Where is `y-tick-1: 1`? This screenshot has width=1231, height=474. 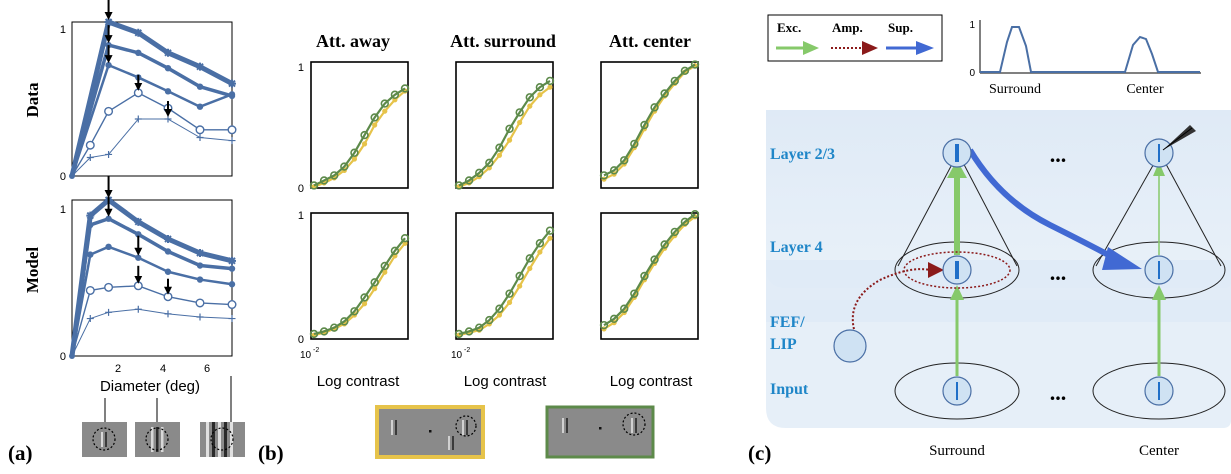 y-tick-1: 1 is located at coordinates (301, 68).